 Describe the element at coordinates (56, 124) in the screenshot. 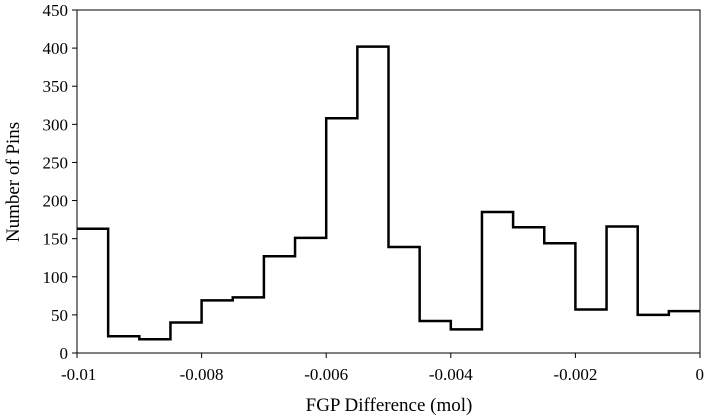

I see `y-tick-label: 300` at that location.